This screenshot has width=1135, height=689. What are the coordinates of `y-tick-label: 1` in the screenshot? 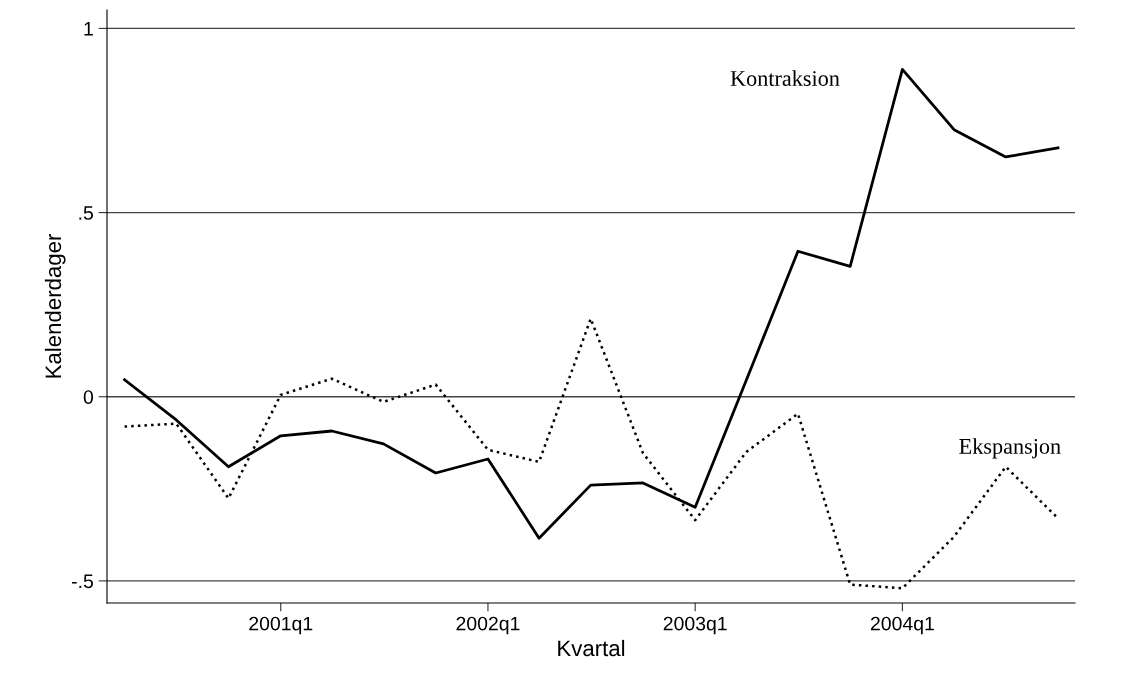 It's located at (88, 29).